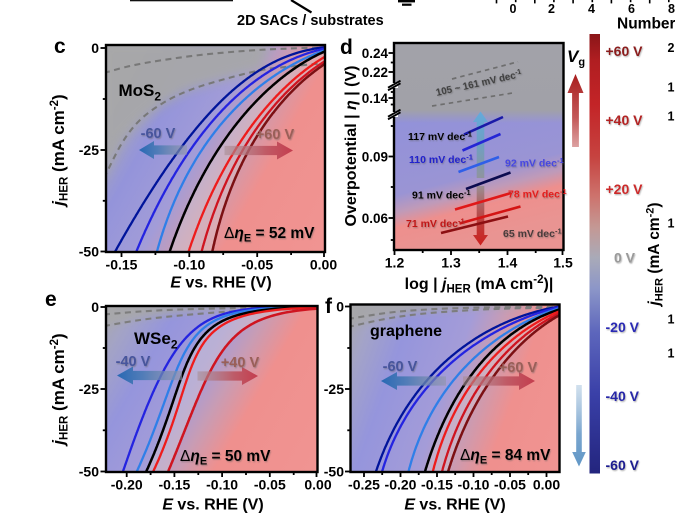 This screenshot has height=532, width=675. I want to click on svg-text: MoS2, so click(140, 92).